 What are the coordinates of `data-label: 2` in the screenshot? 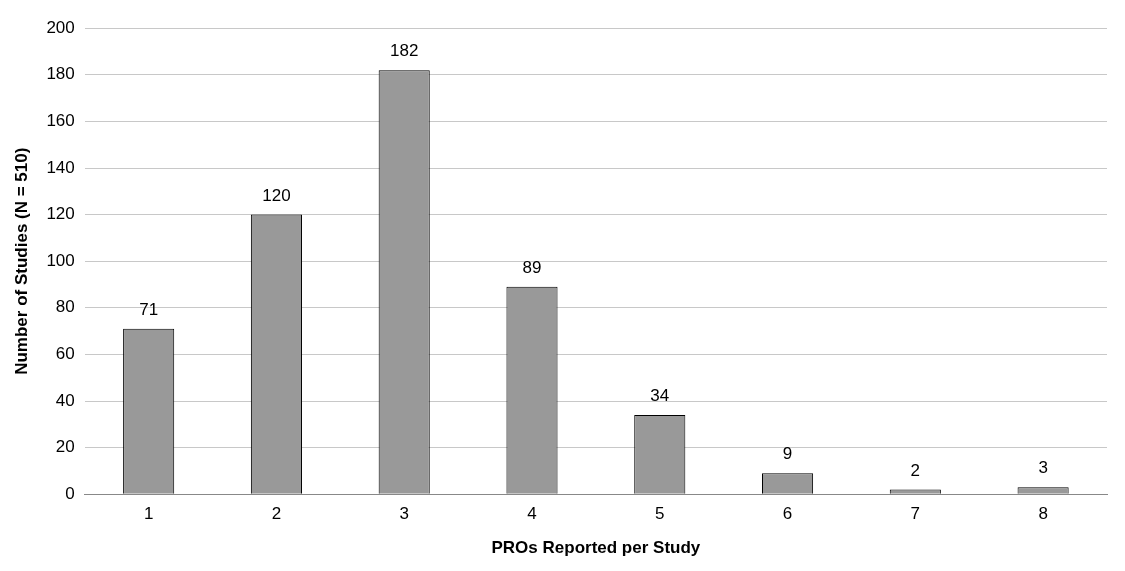 It's located at (915, 470).